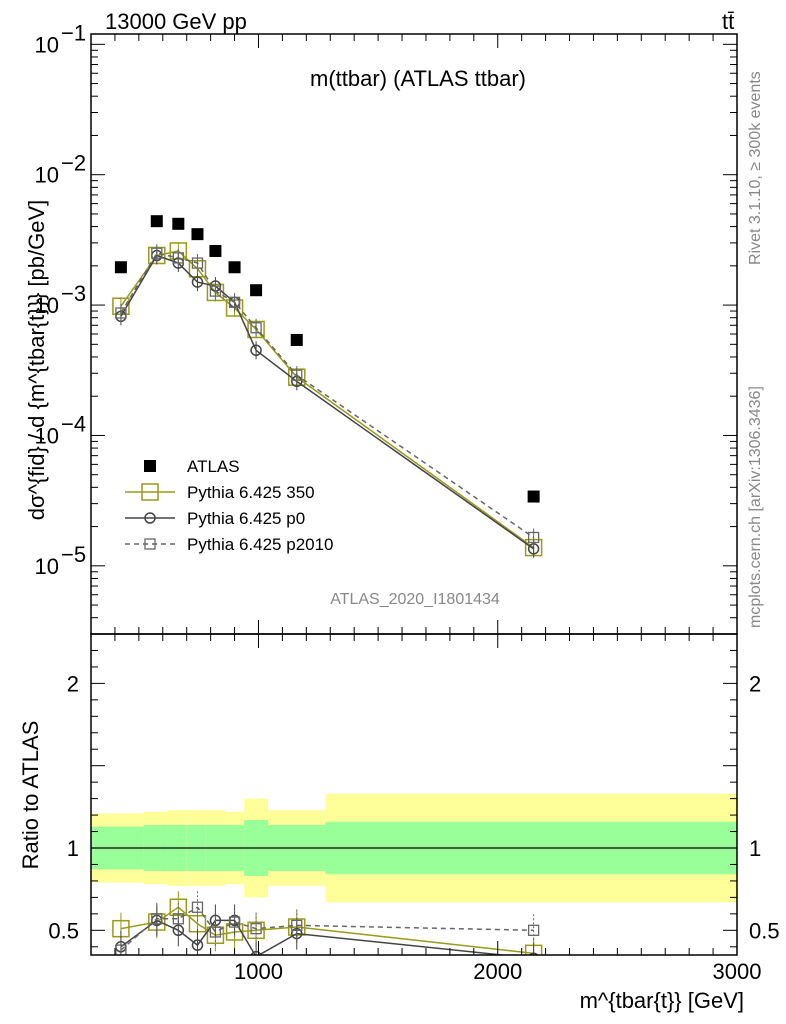  What do you see at coordinates (63, 930) in the screenshot?
I see `ratio-y-tick-label: 0.5` at bounding box center [63, 930].